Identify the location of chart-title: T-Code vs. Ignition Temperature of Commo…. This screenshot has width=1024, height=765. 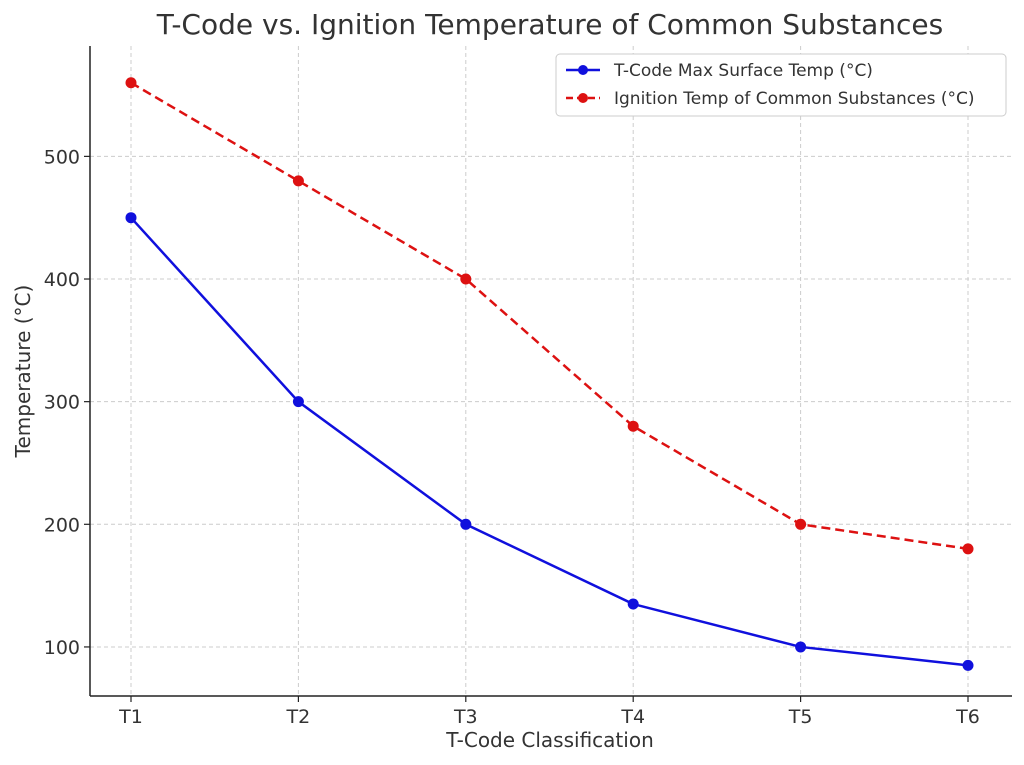
(549, 24).